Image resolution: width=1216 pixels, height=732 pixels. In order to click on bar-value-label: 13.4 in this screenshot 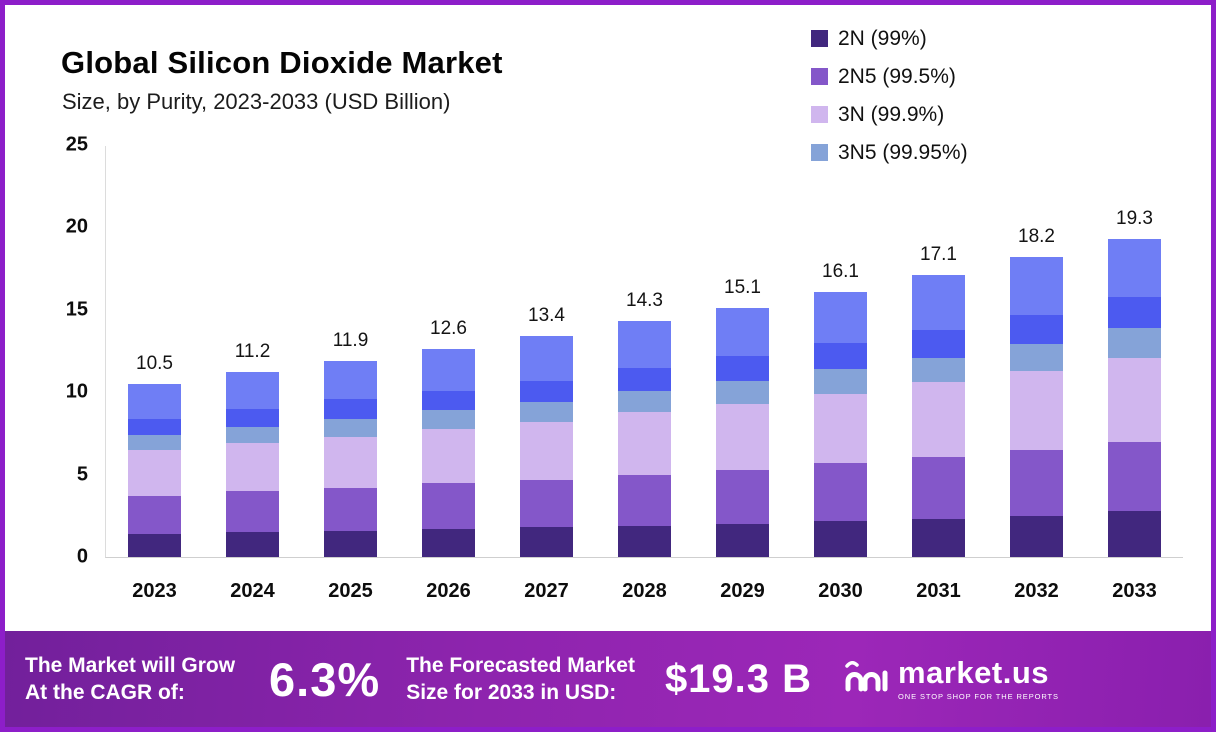, I will do `click(546, 316)`.